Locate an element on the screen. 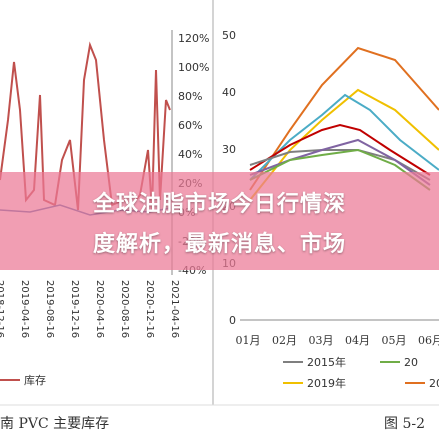  right-caption: 图 5-2 is located at coordinates (404, 424).